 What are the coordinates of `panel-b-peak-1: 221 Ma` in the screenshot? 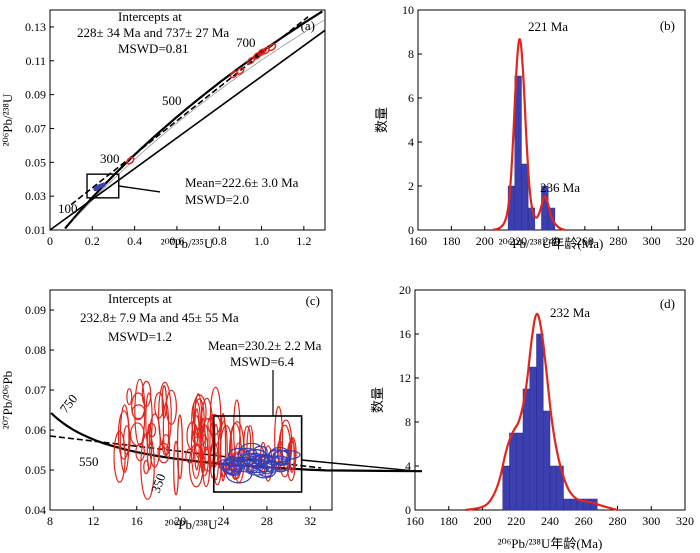 It's located at (548, 26).